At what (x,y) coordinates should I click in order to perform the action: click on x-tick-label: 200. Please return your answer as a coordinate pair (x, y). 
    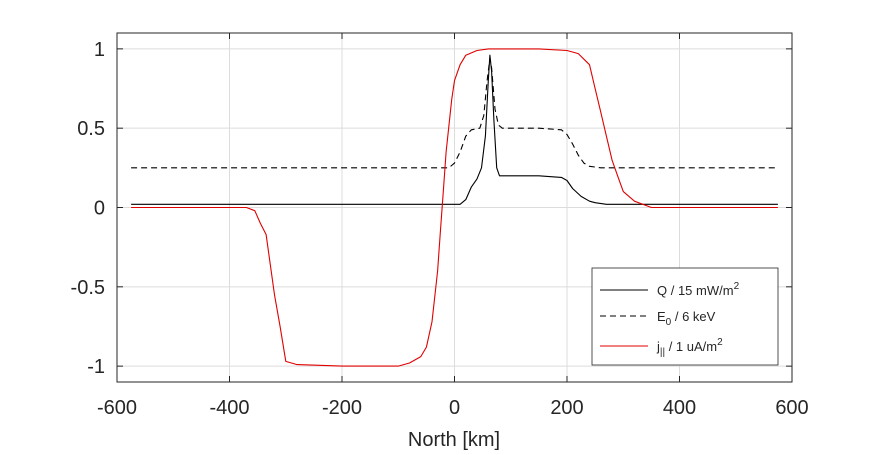
    Looking at the image, I should click on (566, 408).